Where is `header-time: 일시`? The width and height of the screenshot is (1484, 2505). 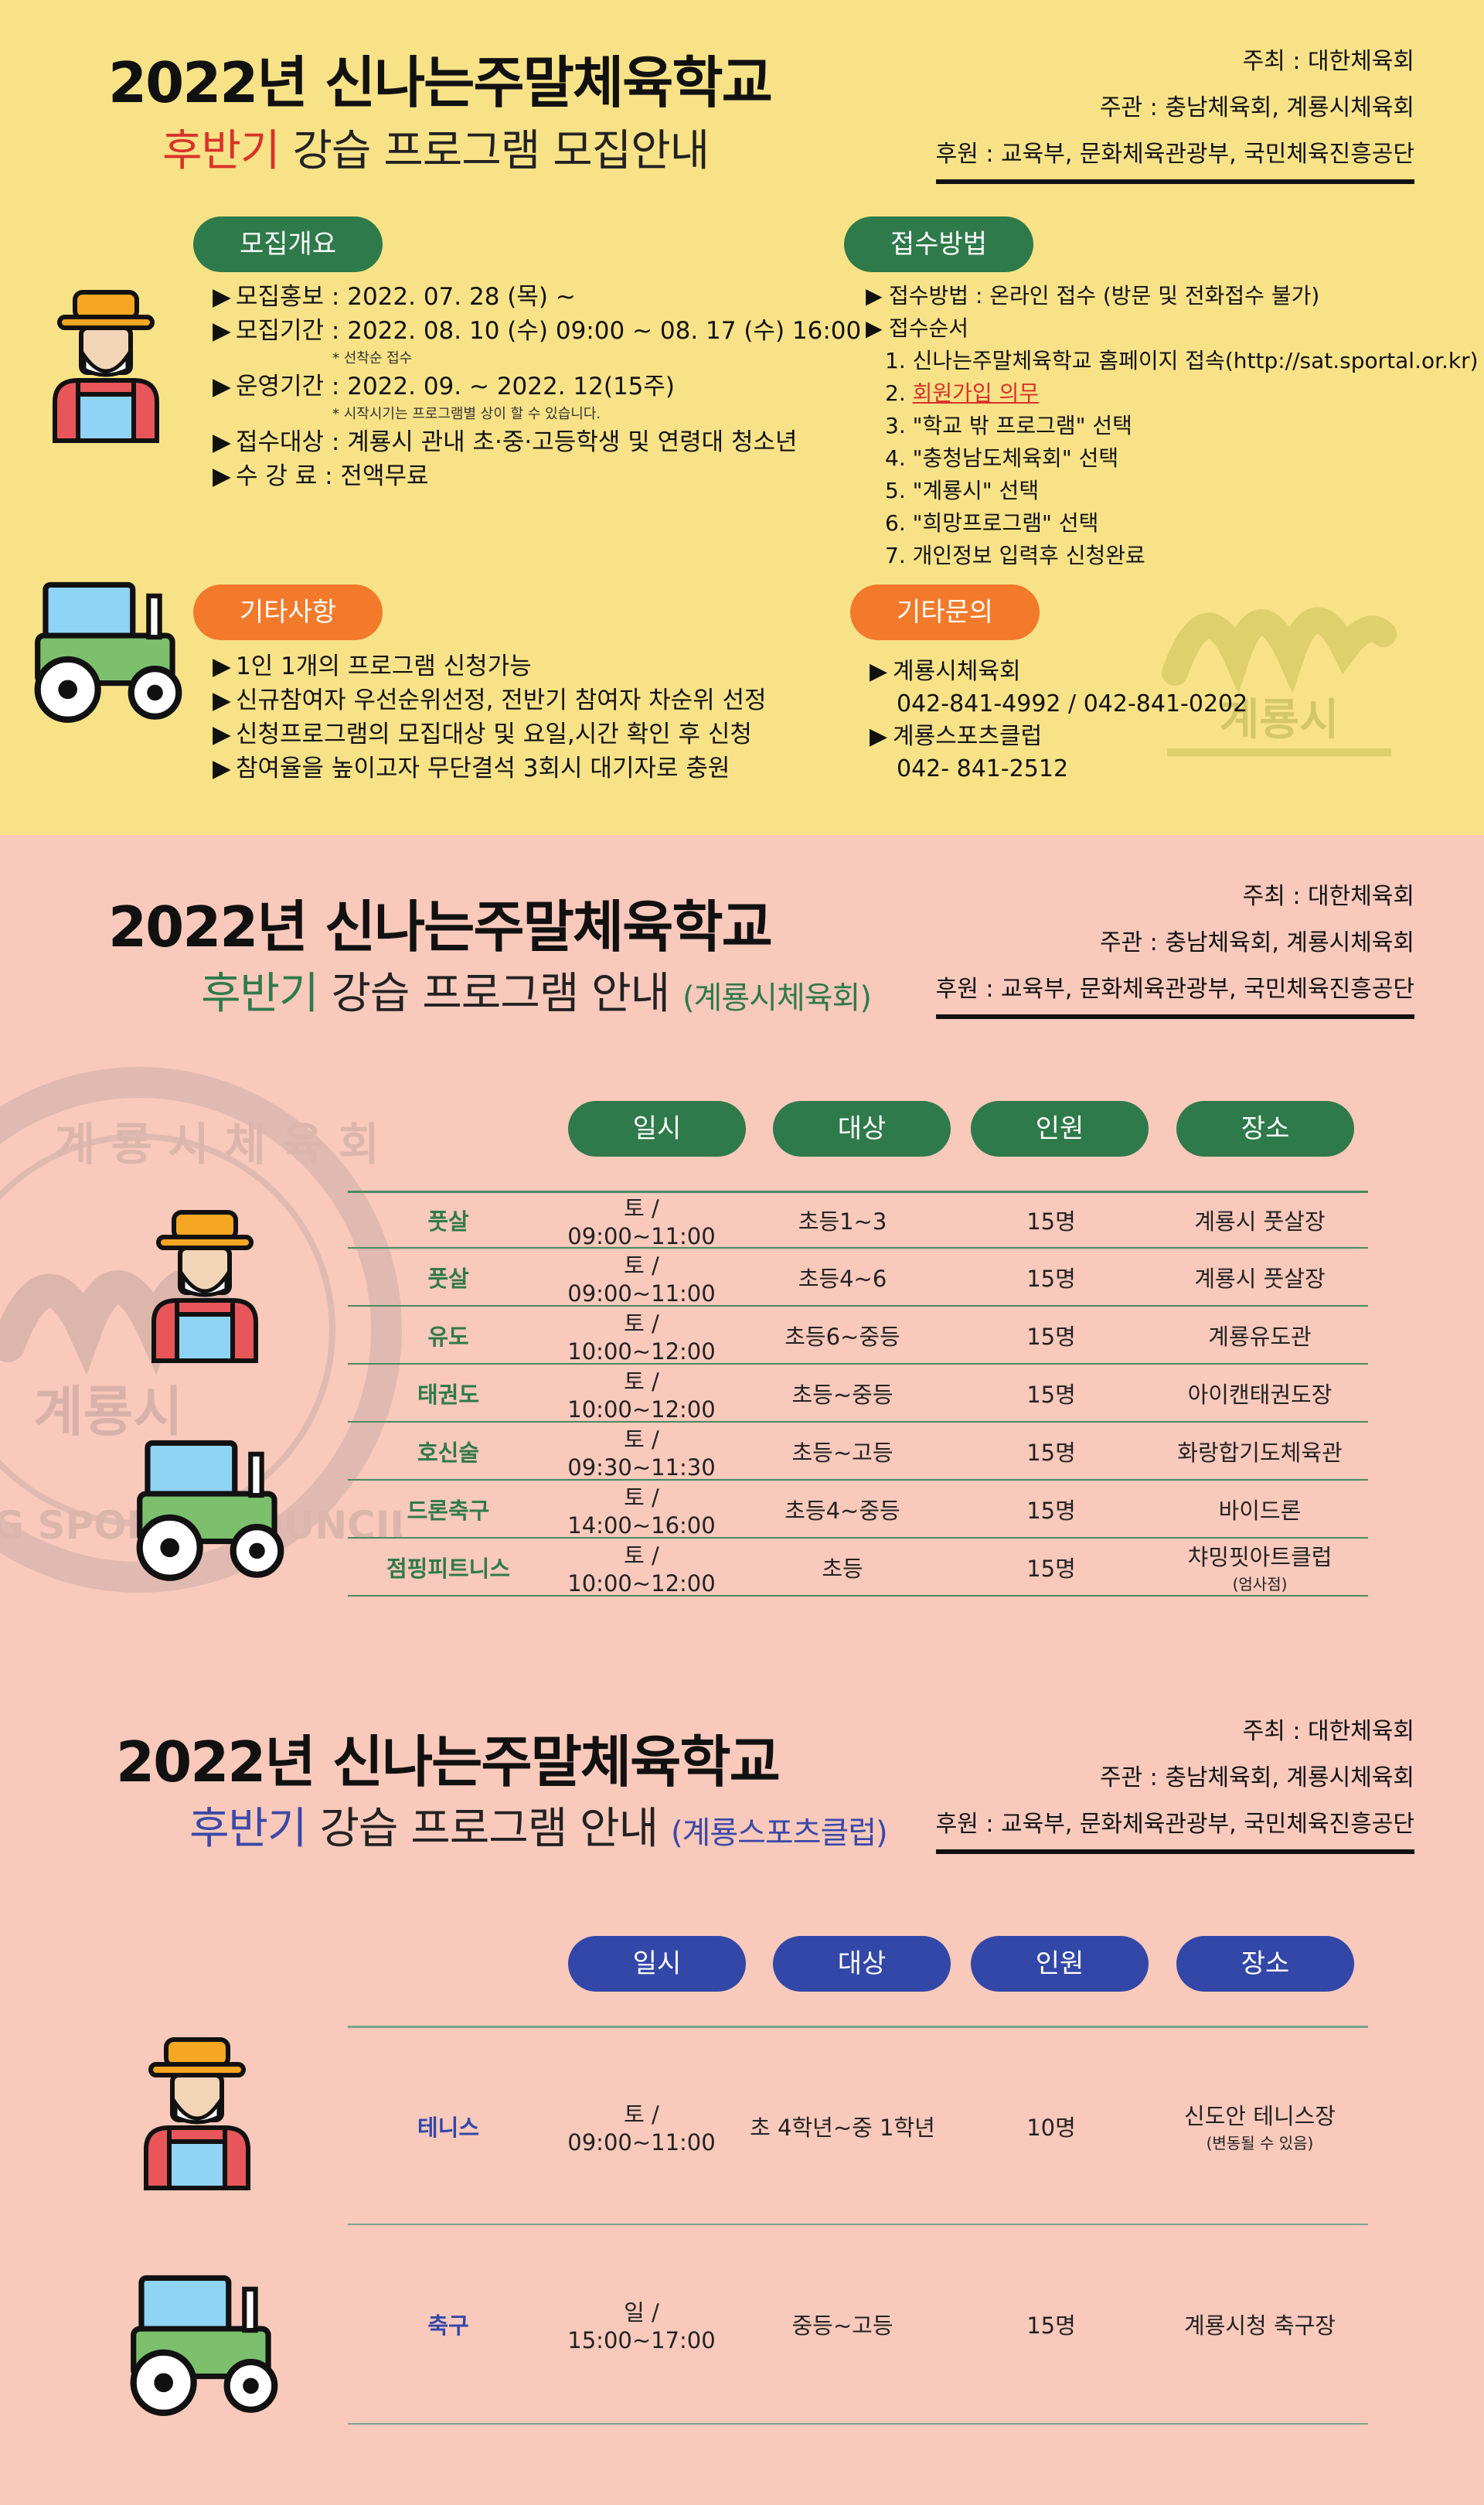 header-time: 일시 is located at coordinates (657, 1964).